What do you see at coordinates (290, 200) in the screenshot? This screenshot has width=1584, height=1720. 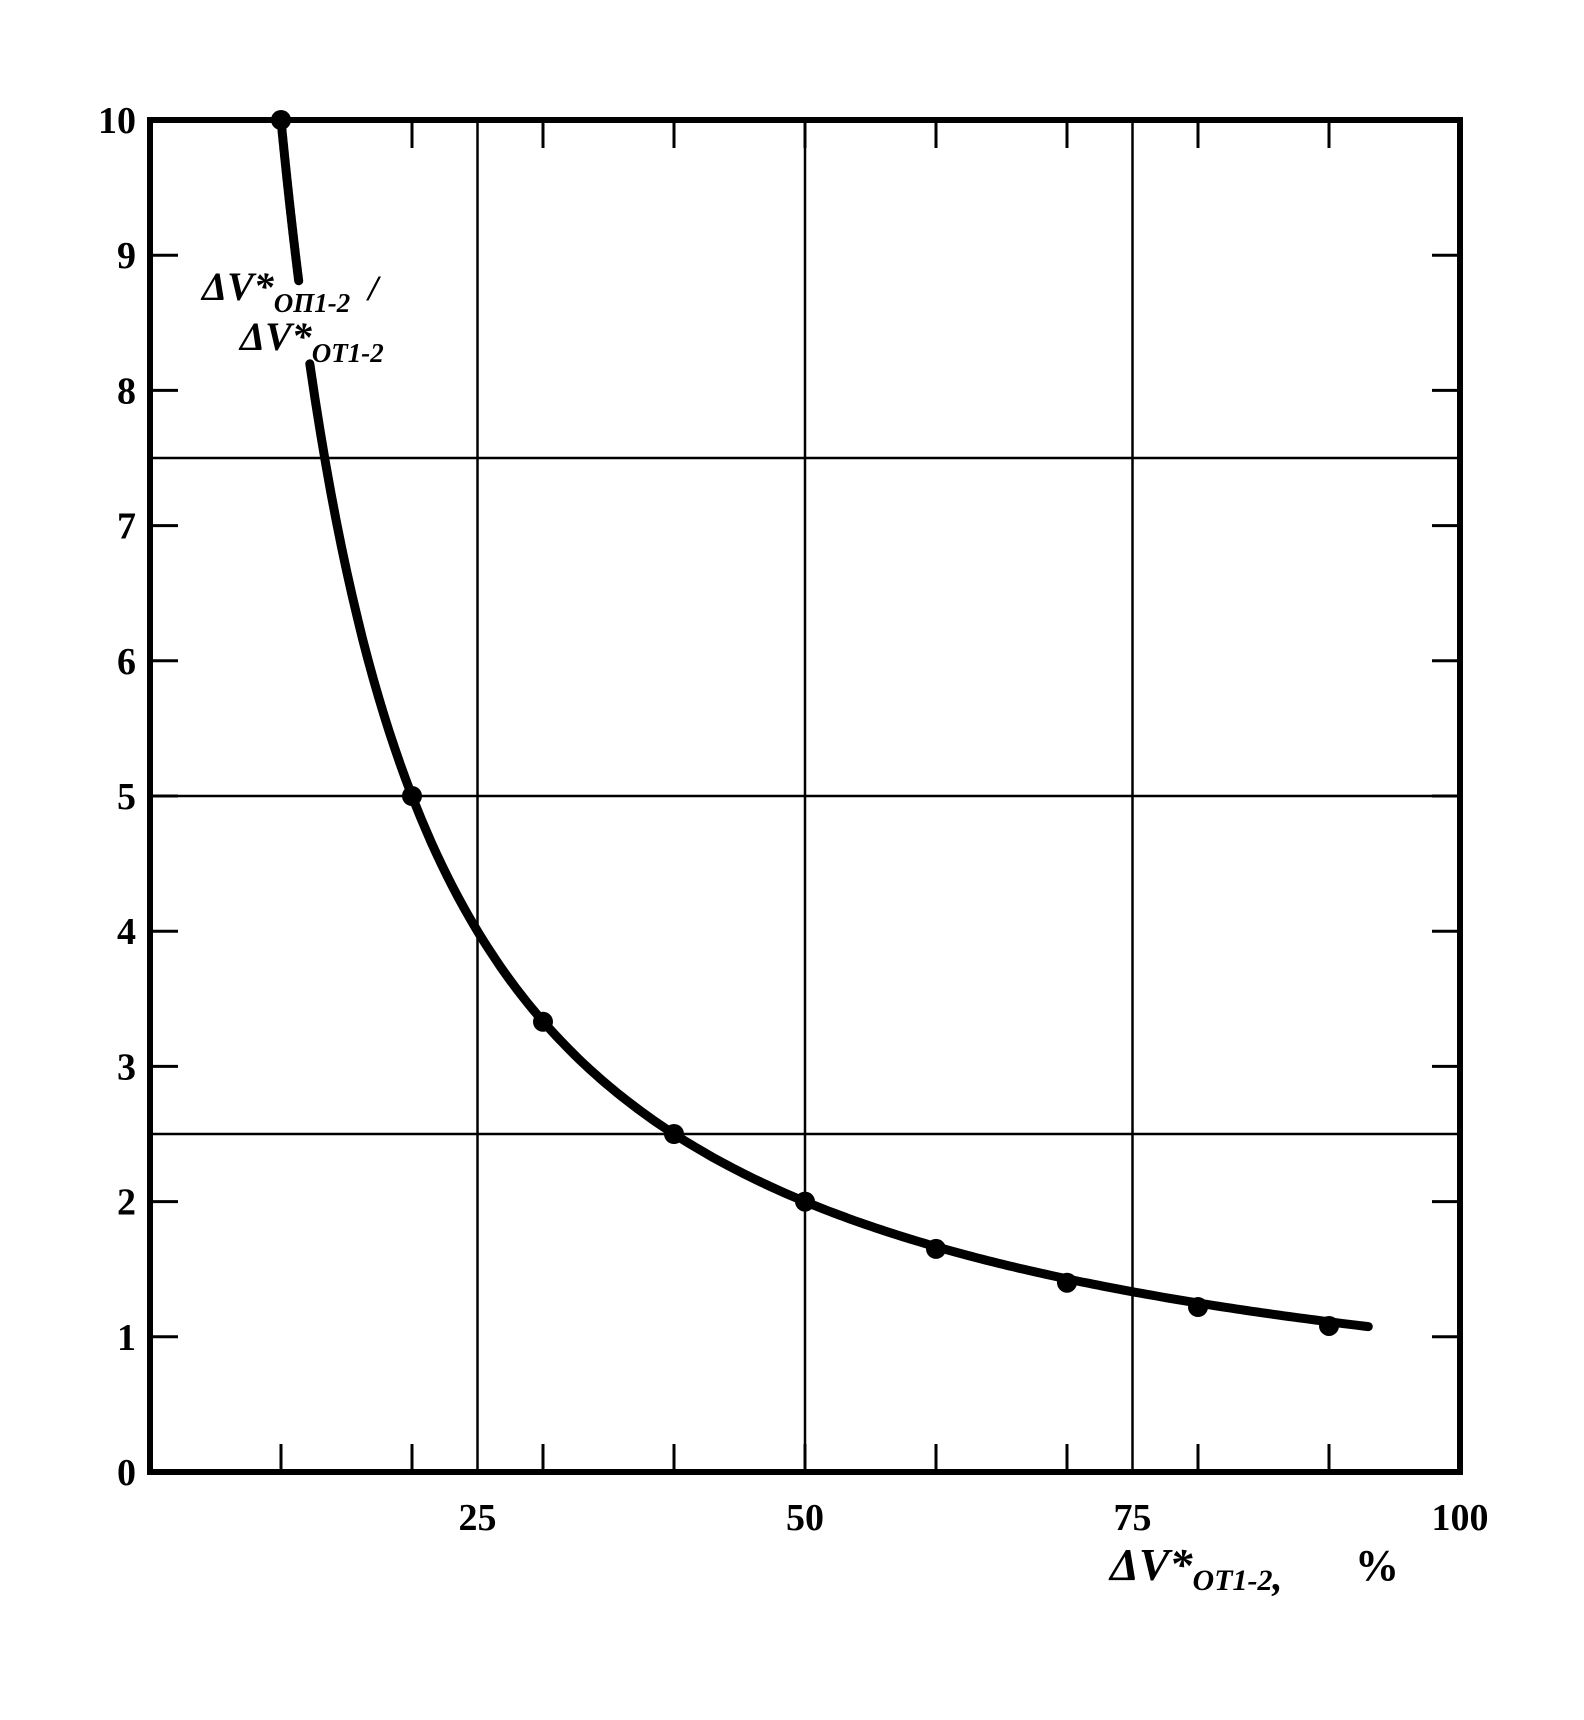 I see `series-line` at bounding box center [290, 200].